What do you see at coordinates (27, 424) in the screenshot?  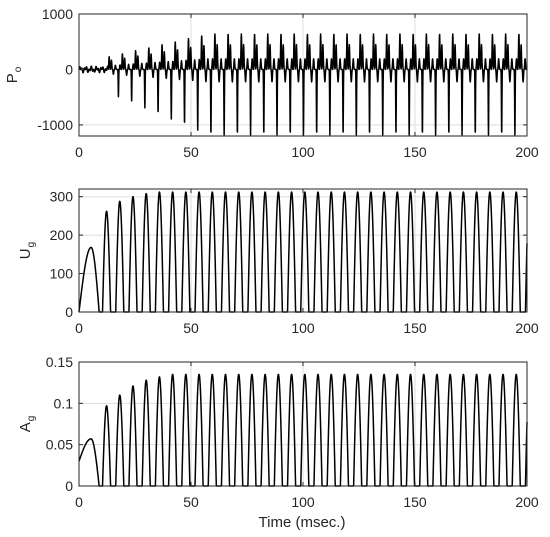 I see `y-axis-label: Ag` at bounding box center [27, 424].